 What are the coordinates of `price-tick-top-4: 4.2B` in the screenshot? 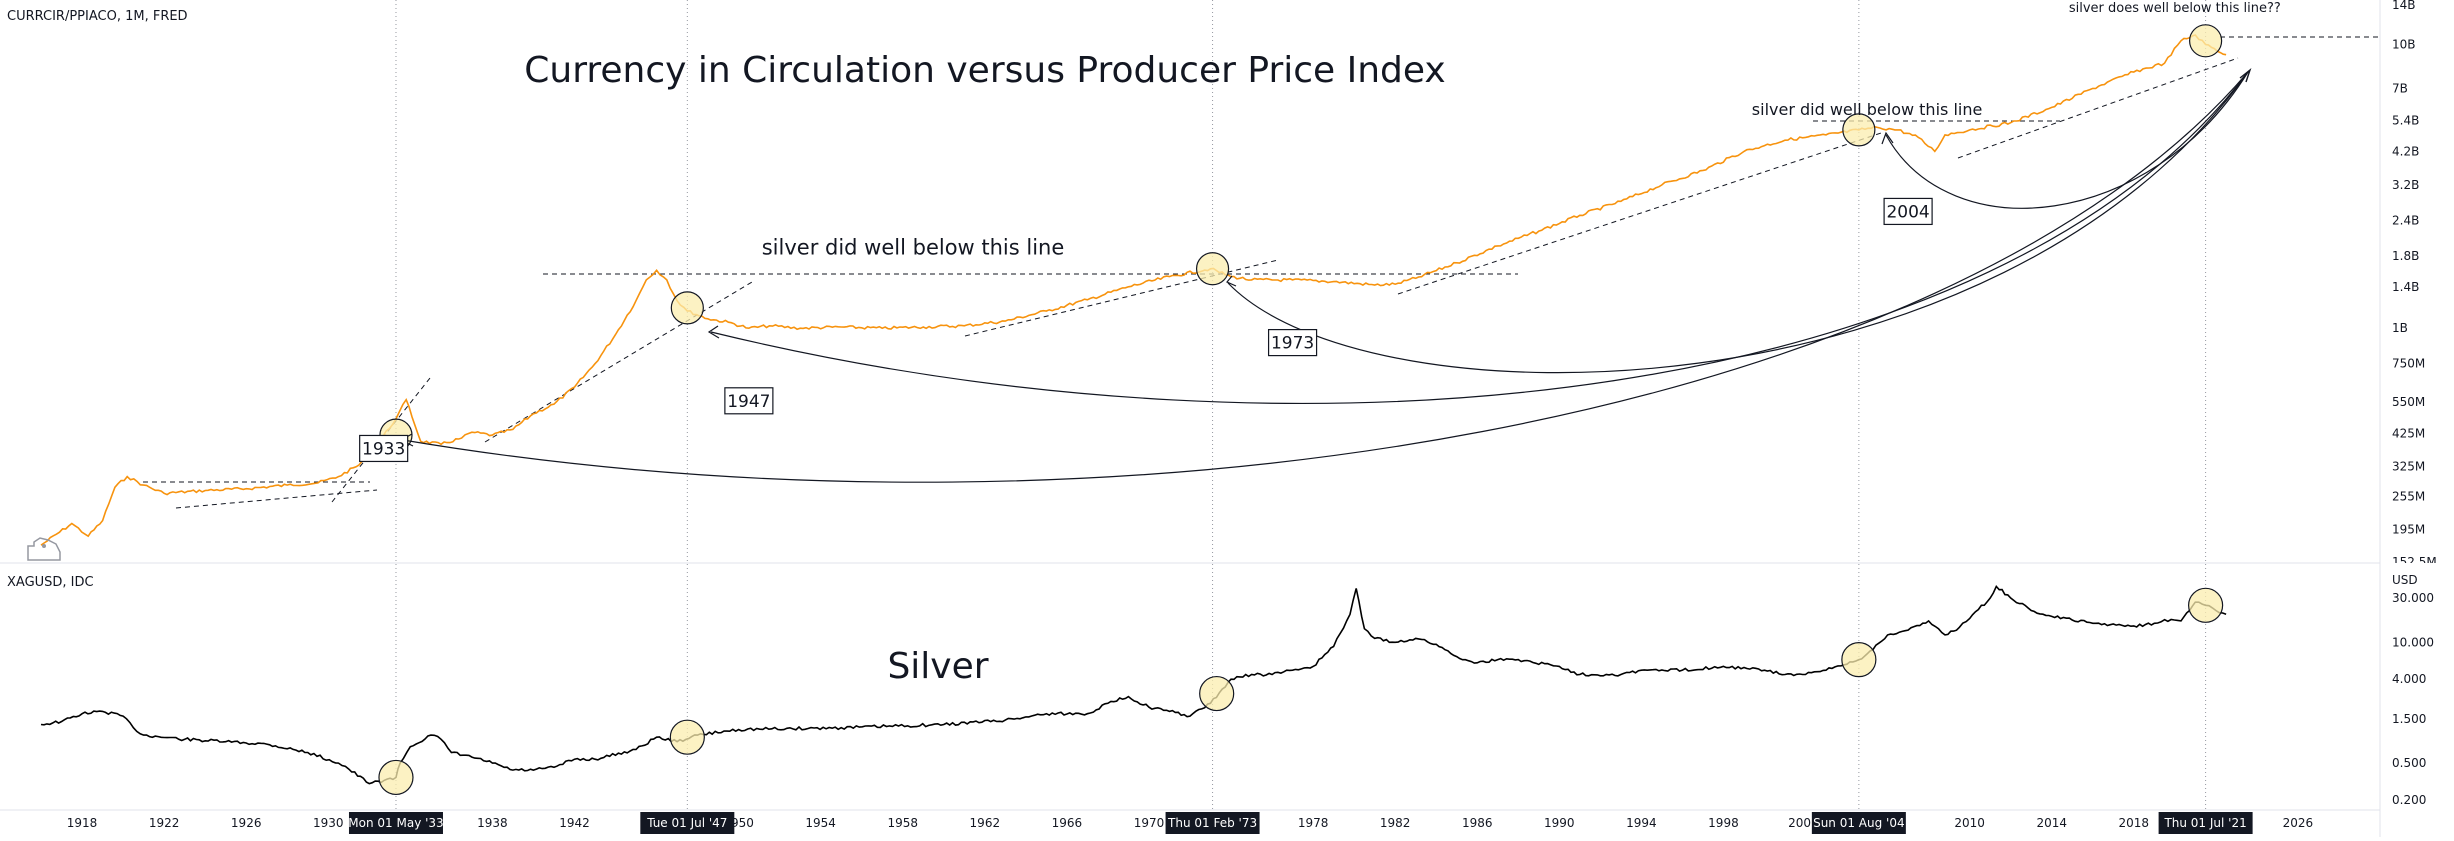 It's located at (2405, 151).